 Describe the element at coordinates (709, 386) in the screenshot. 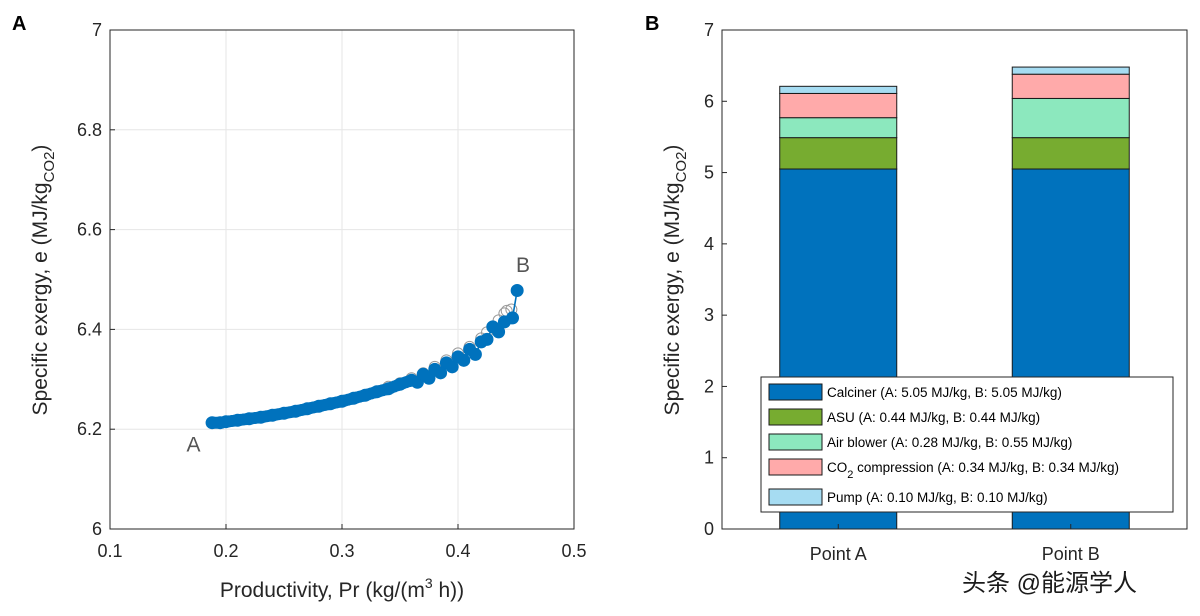

I see `y-tick-label: 2` at that location.